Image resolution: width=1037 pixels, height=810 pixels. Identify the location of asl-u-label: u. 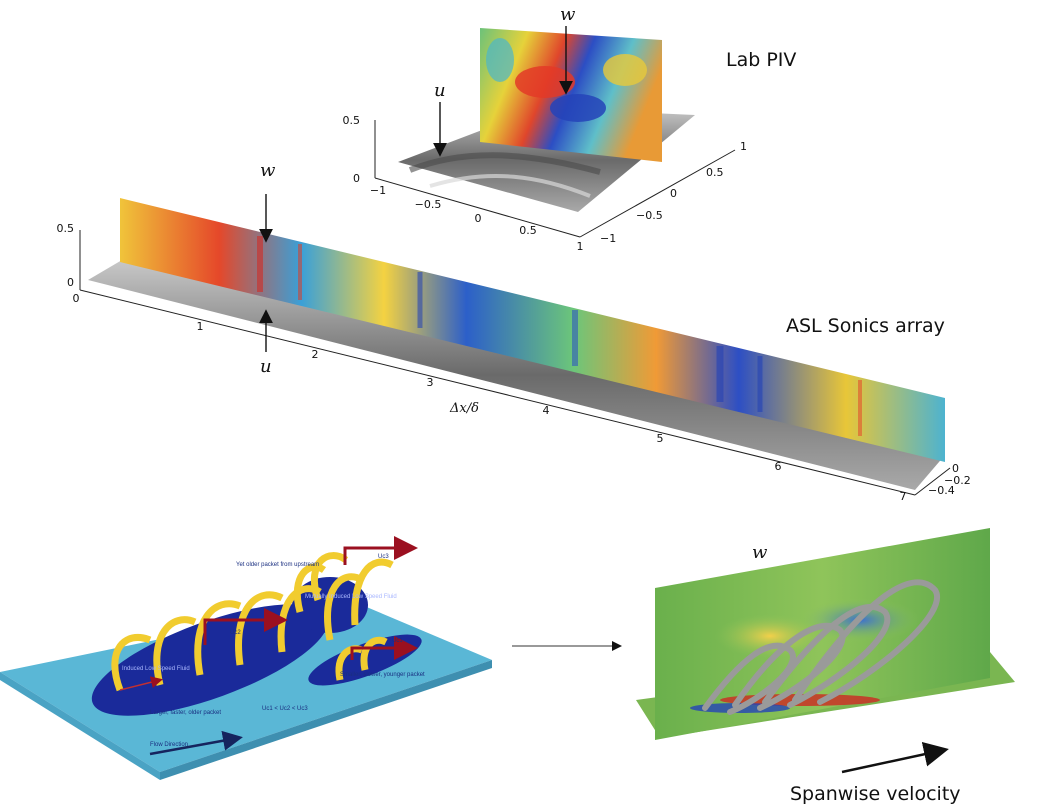
(266, 366).